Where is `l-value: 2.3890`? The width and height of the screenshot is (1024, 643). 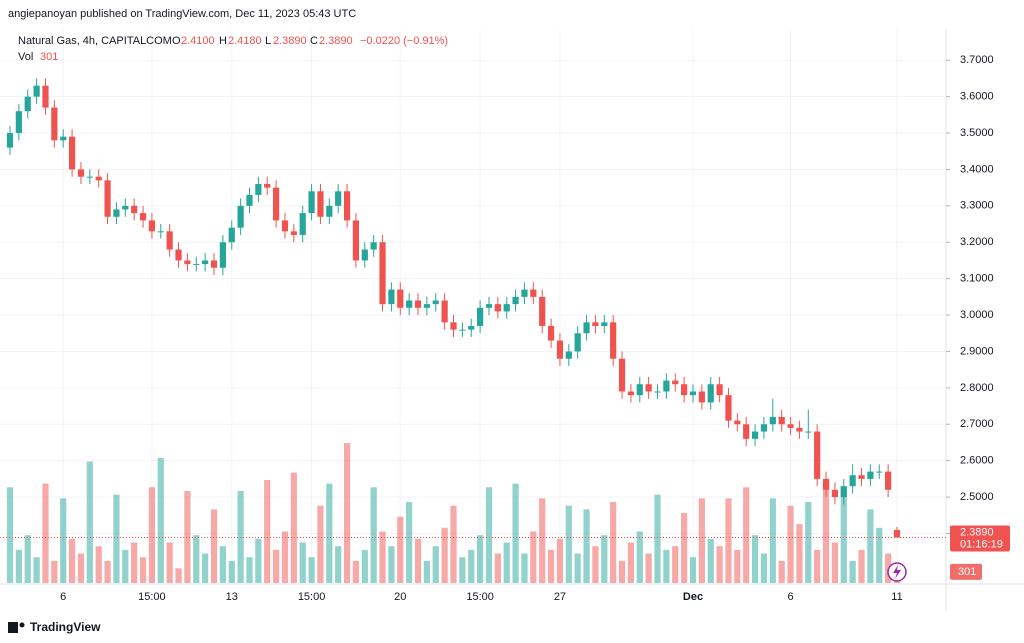
l-value: 2.3890 is located at coordinates (290, 41).